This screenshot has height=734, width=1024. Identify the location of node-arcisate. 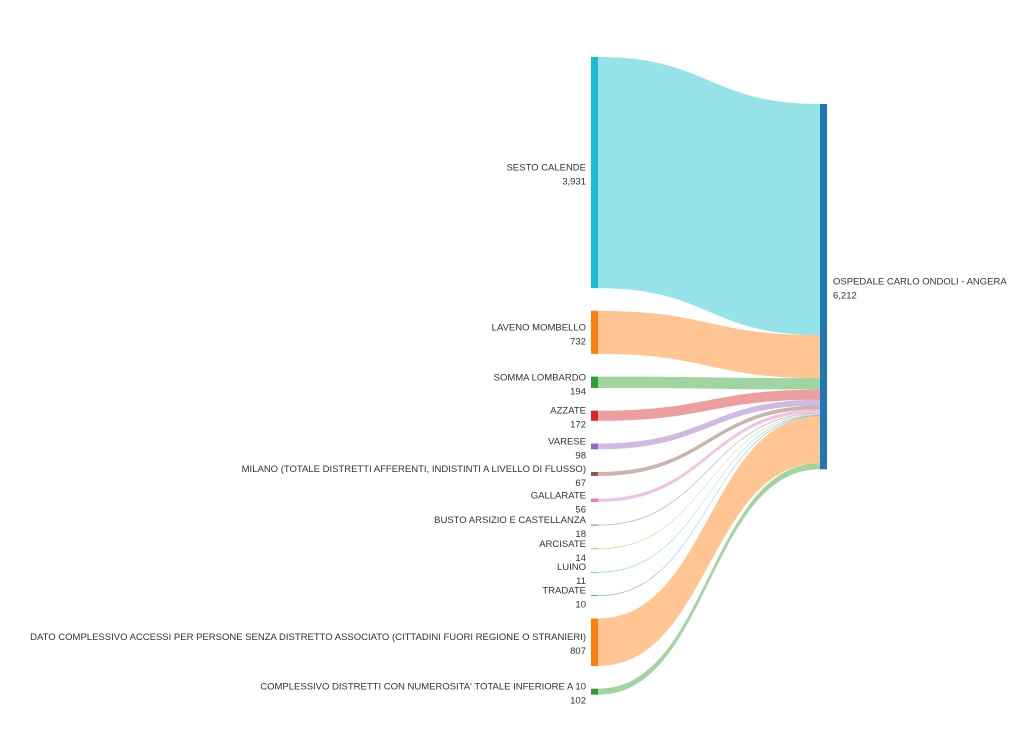
(594, 549).